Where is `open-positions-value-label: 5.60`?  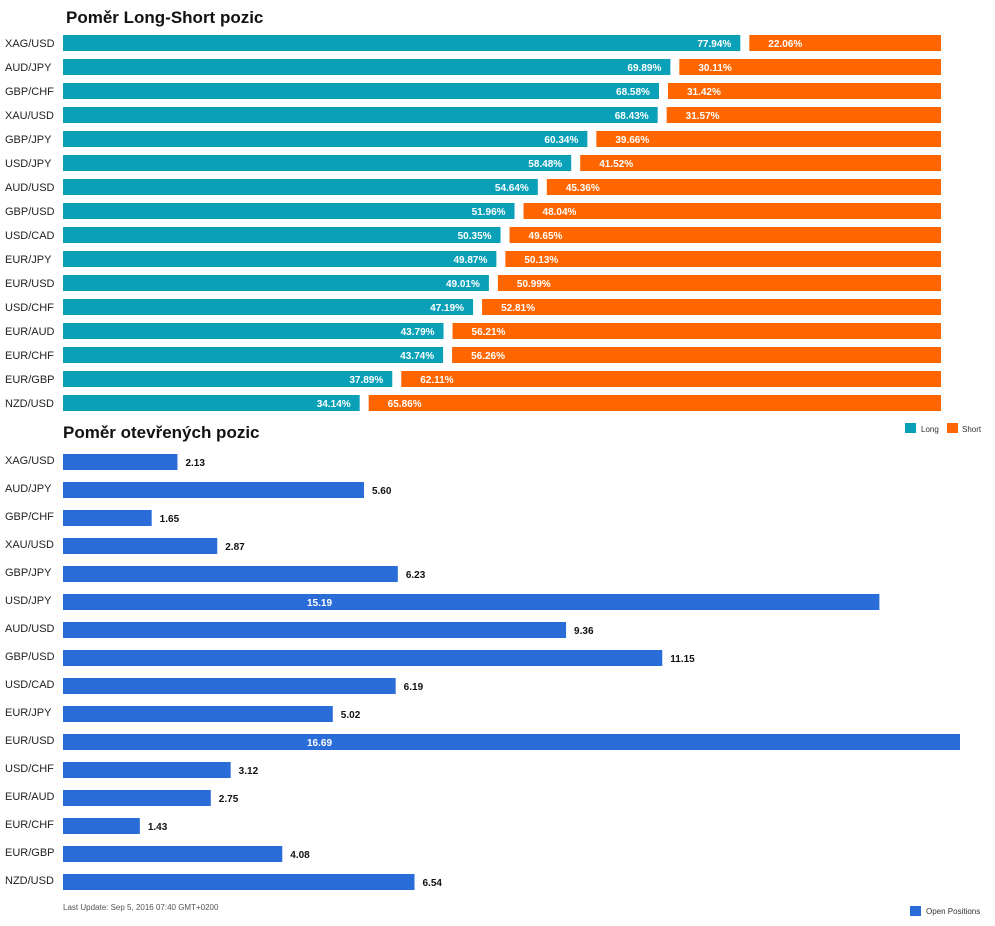
open-positions-value-label: 5.60 is located at coordinates (382, 491).